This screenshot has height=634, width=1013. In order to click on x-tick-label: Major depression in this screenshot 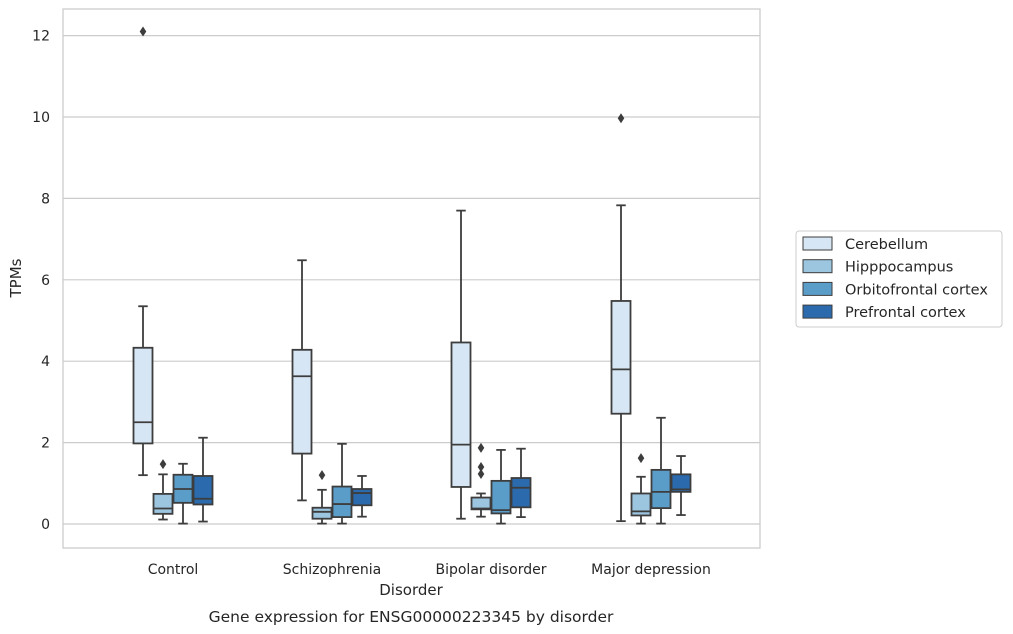, I will do `click(651, 570)`.